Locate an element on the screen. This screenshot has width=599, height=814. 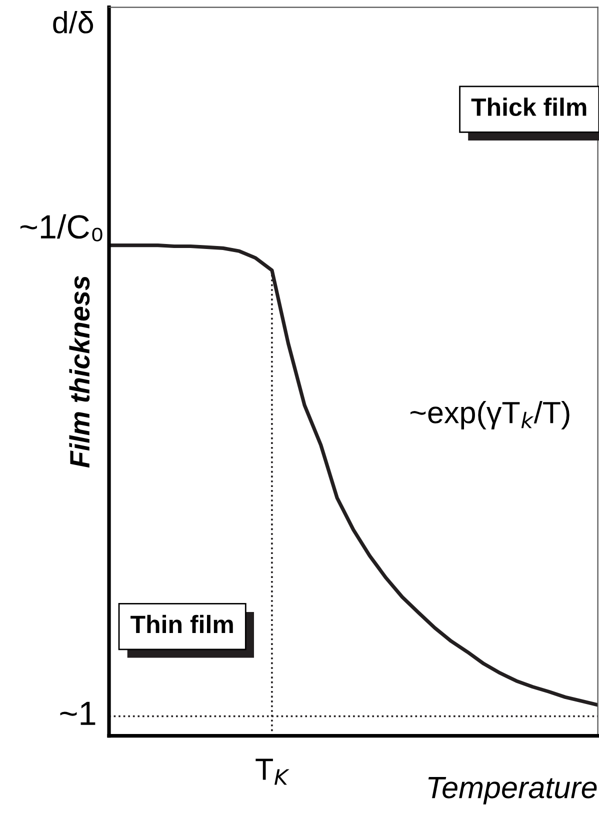
text: ~1 is located at coordinates (78, 713).